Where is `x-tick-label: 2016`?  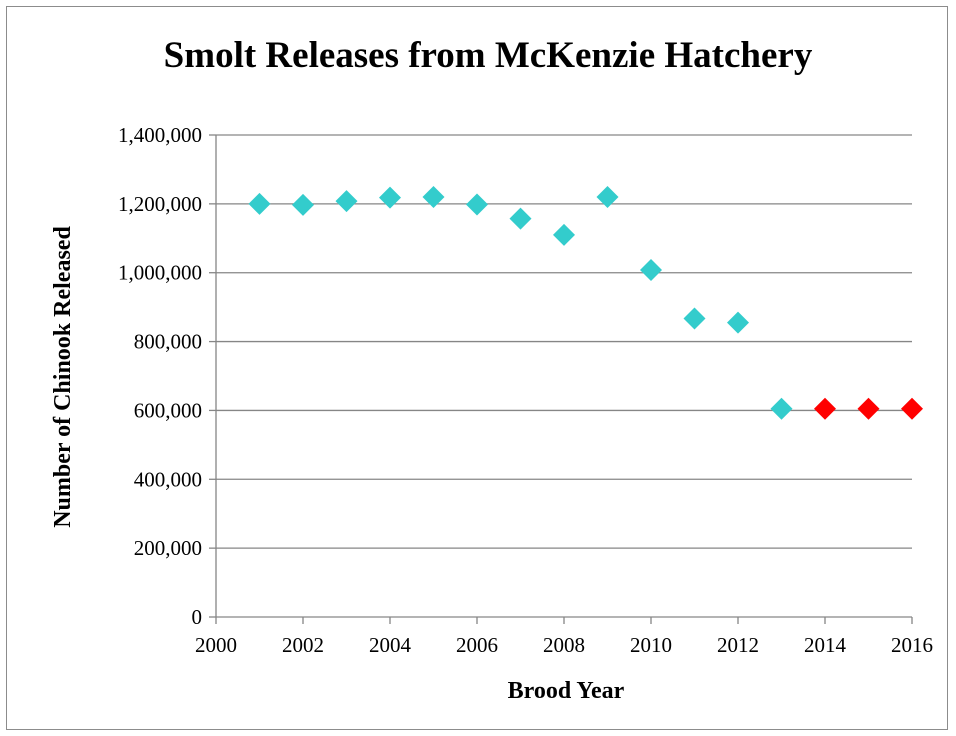 x-tick-label: 2016 is located at coordinates (912, 645).